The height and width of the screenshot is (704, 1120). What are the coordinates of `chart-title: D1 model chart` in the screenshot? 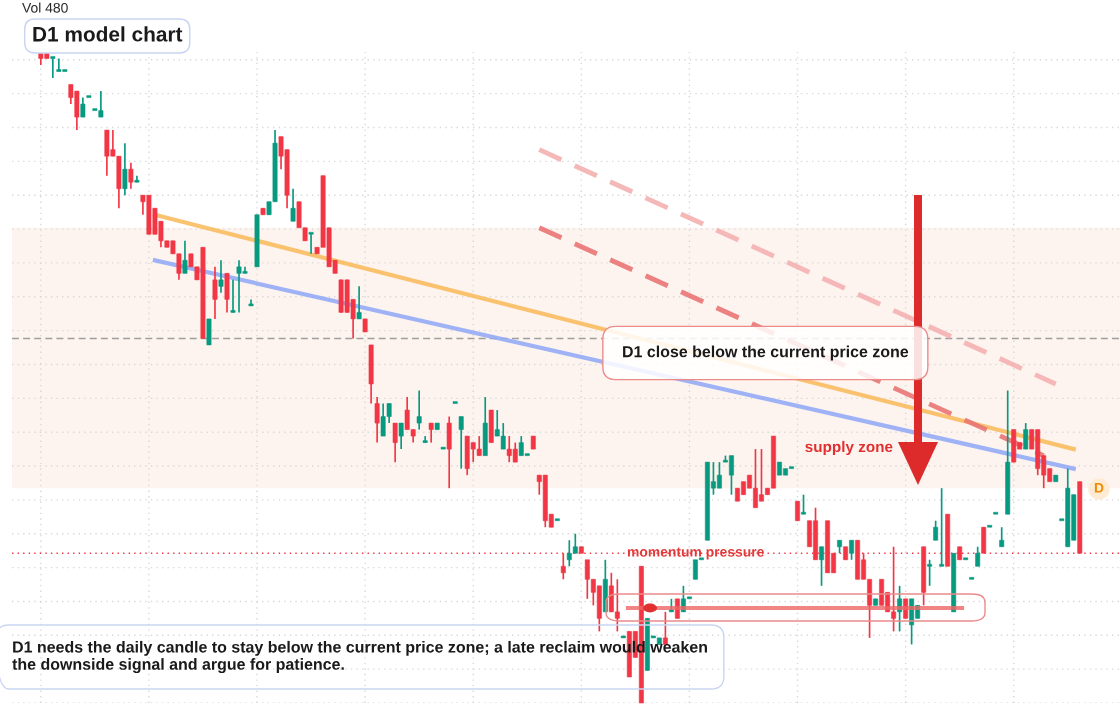 It's located at (108, 34).